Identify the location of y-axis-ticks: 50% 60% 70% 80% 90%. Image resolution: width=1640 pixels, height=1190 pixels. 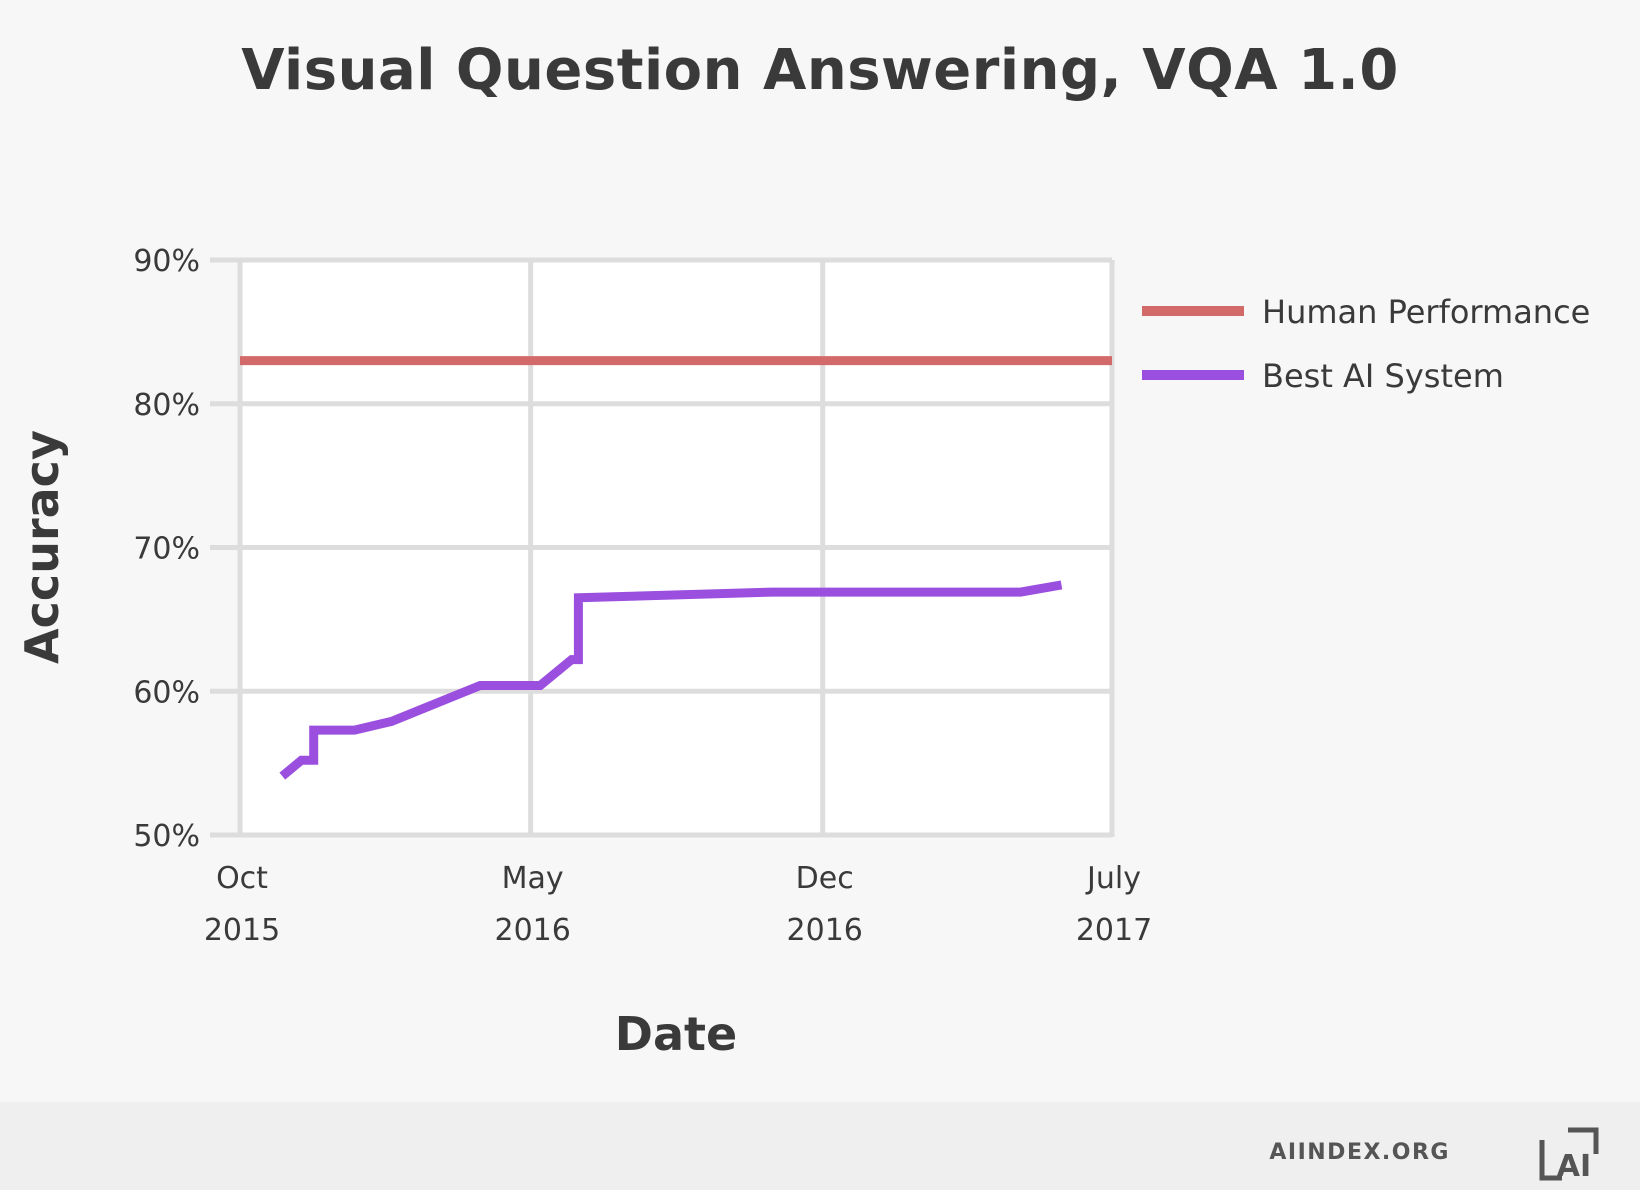
(166, 549).